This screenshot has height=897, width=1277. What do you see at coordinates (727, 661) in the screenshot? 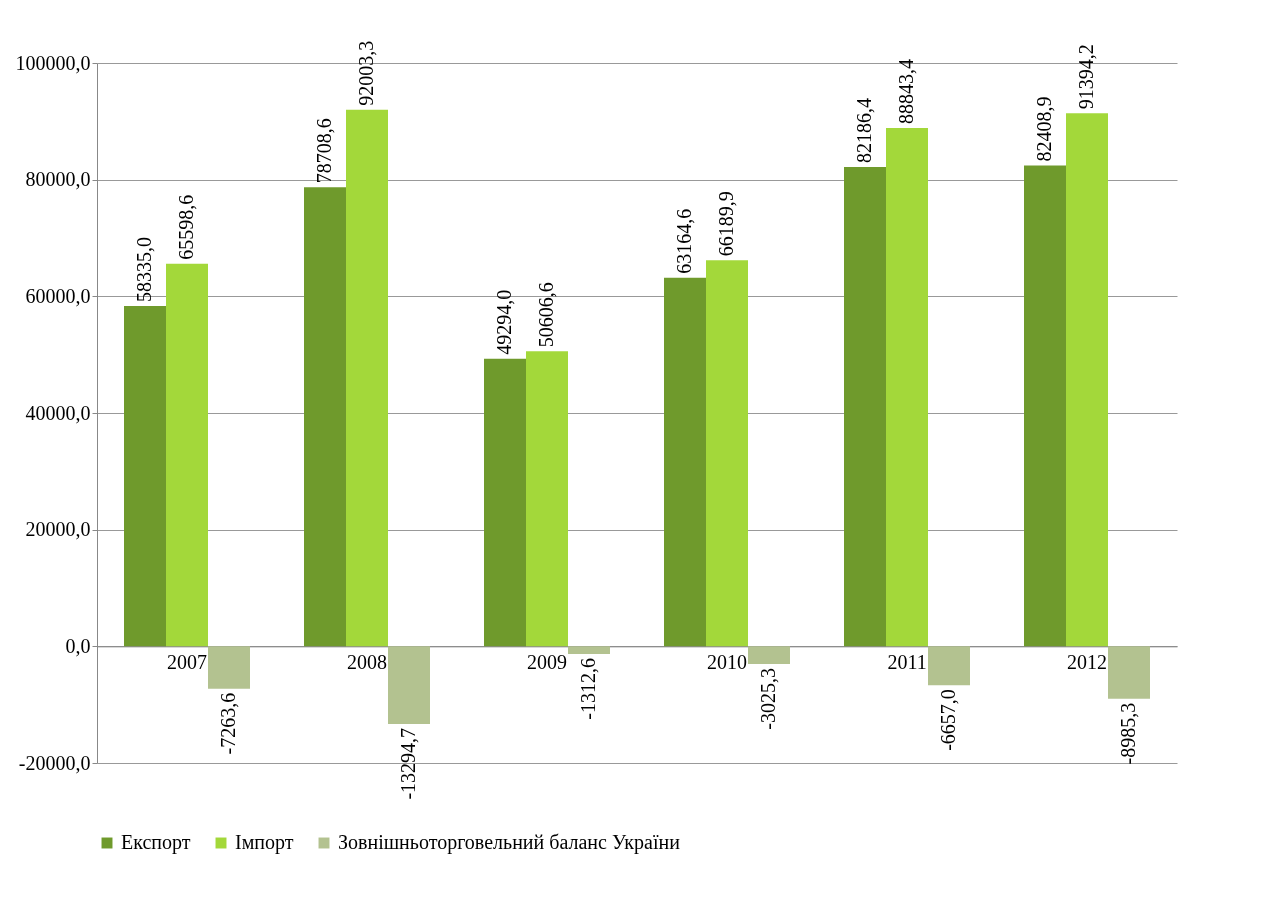
I see `x-tick-label: 2010` at bounding box center [727, 661].